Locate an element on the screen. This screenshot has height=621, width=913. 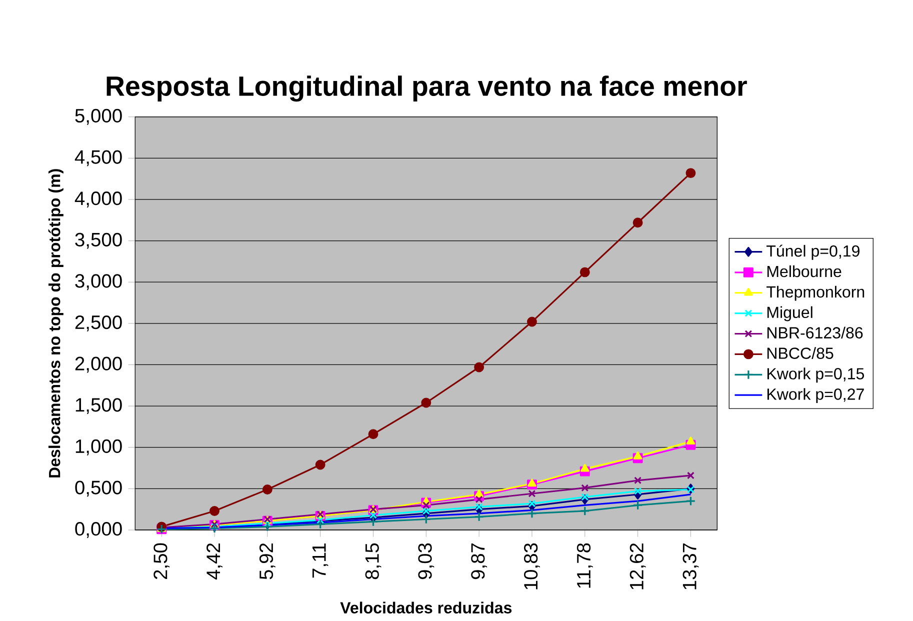
legend-label: Kwork p=0,15 is located at coordinates (815, 375).